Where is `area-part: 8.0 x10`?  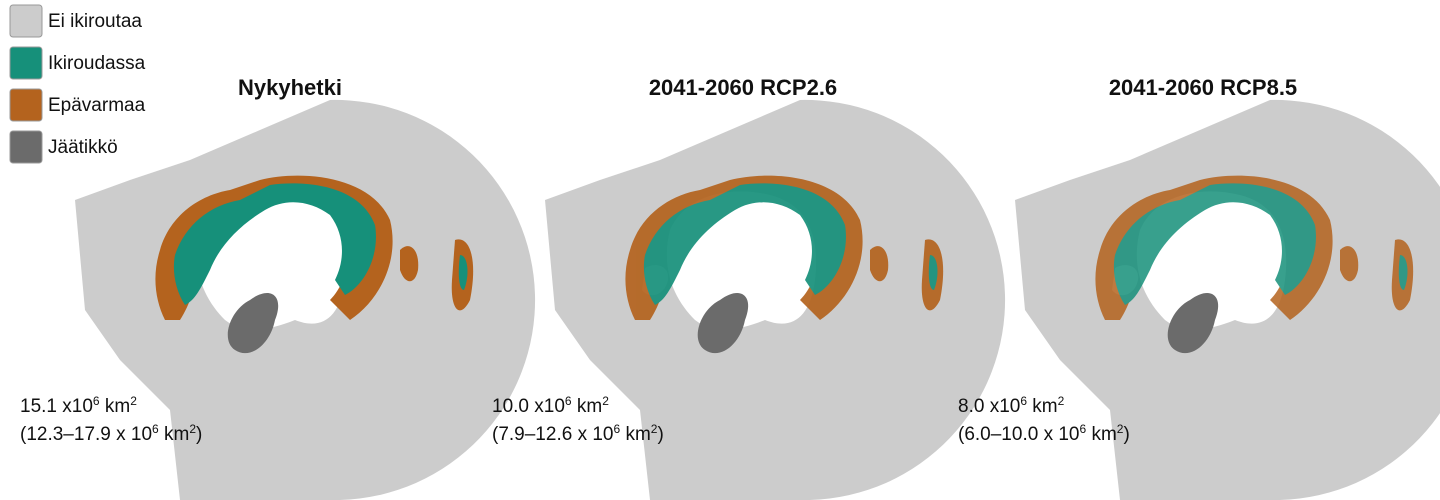
area-part: 8.0 x10 is located at coordinates (989, 406).